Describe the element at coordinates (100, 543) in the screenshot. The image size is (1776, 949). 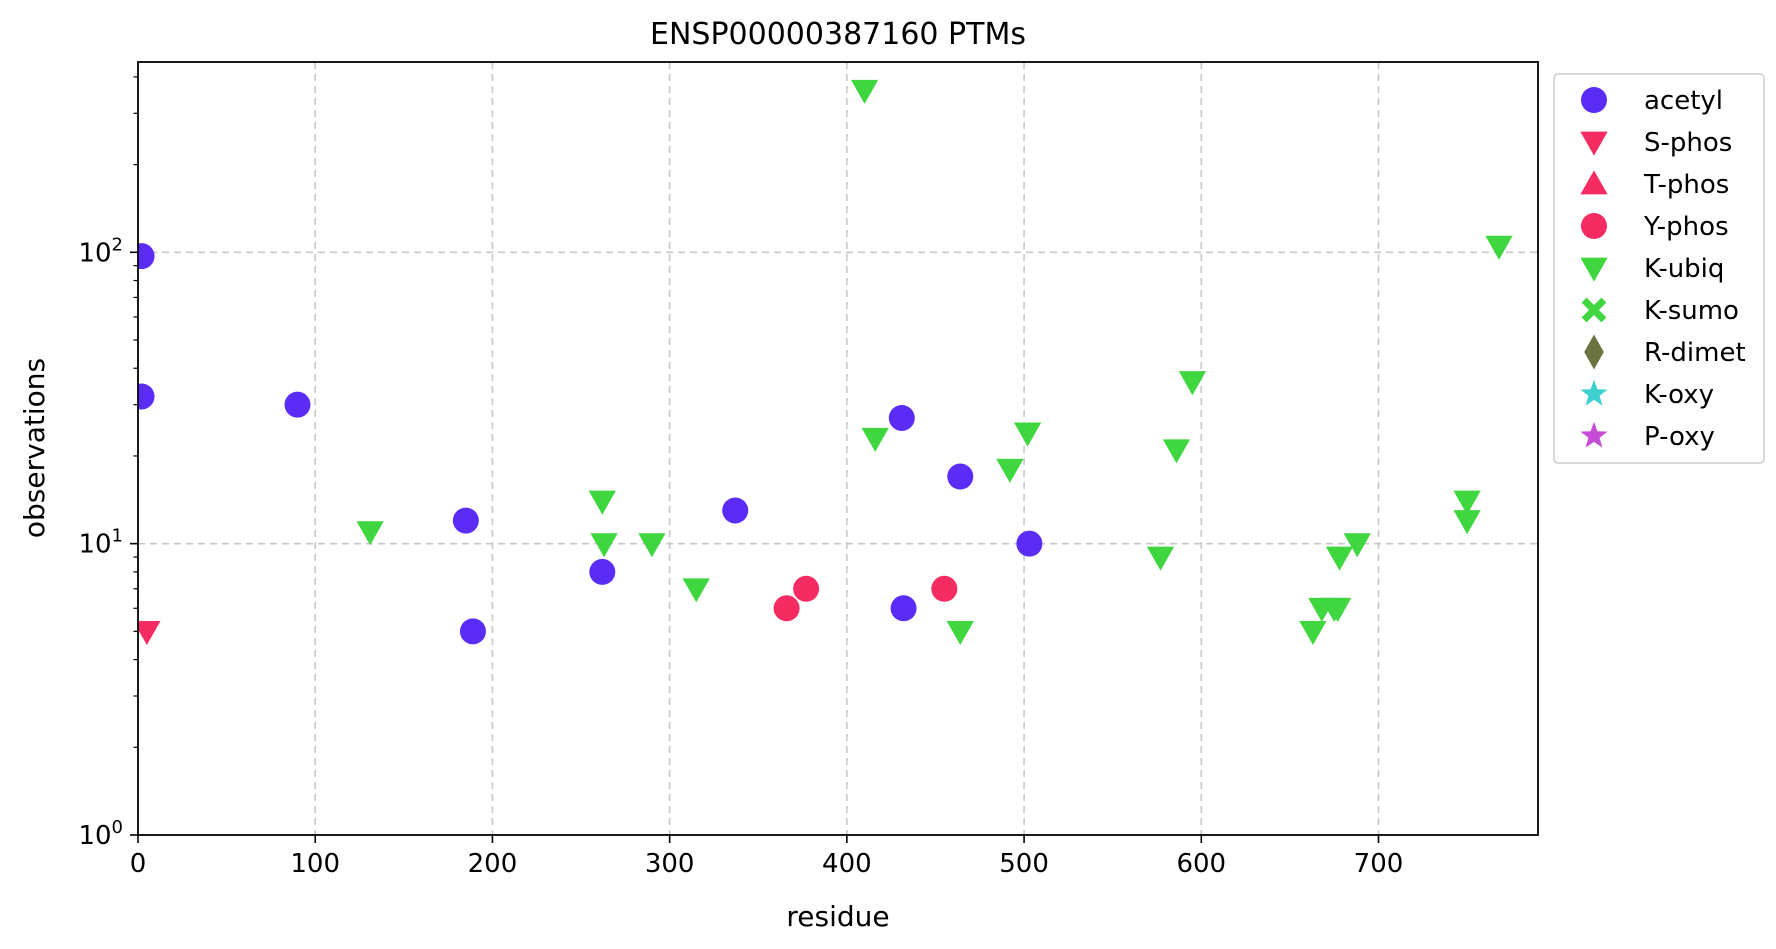
I see `y-tick-label: 10¹` at that location.